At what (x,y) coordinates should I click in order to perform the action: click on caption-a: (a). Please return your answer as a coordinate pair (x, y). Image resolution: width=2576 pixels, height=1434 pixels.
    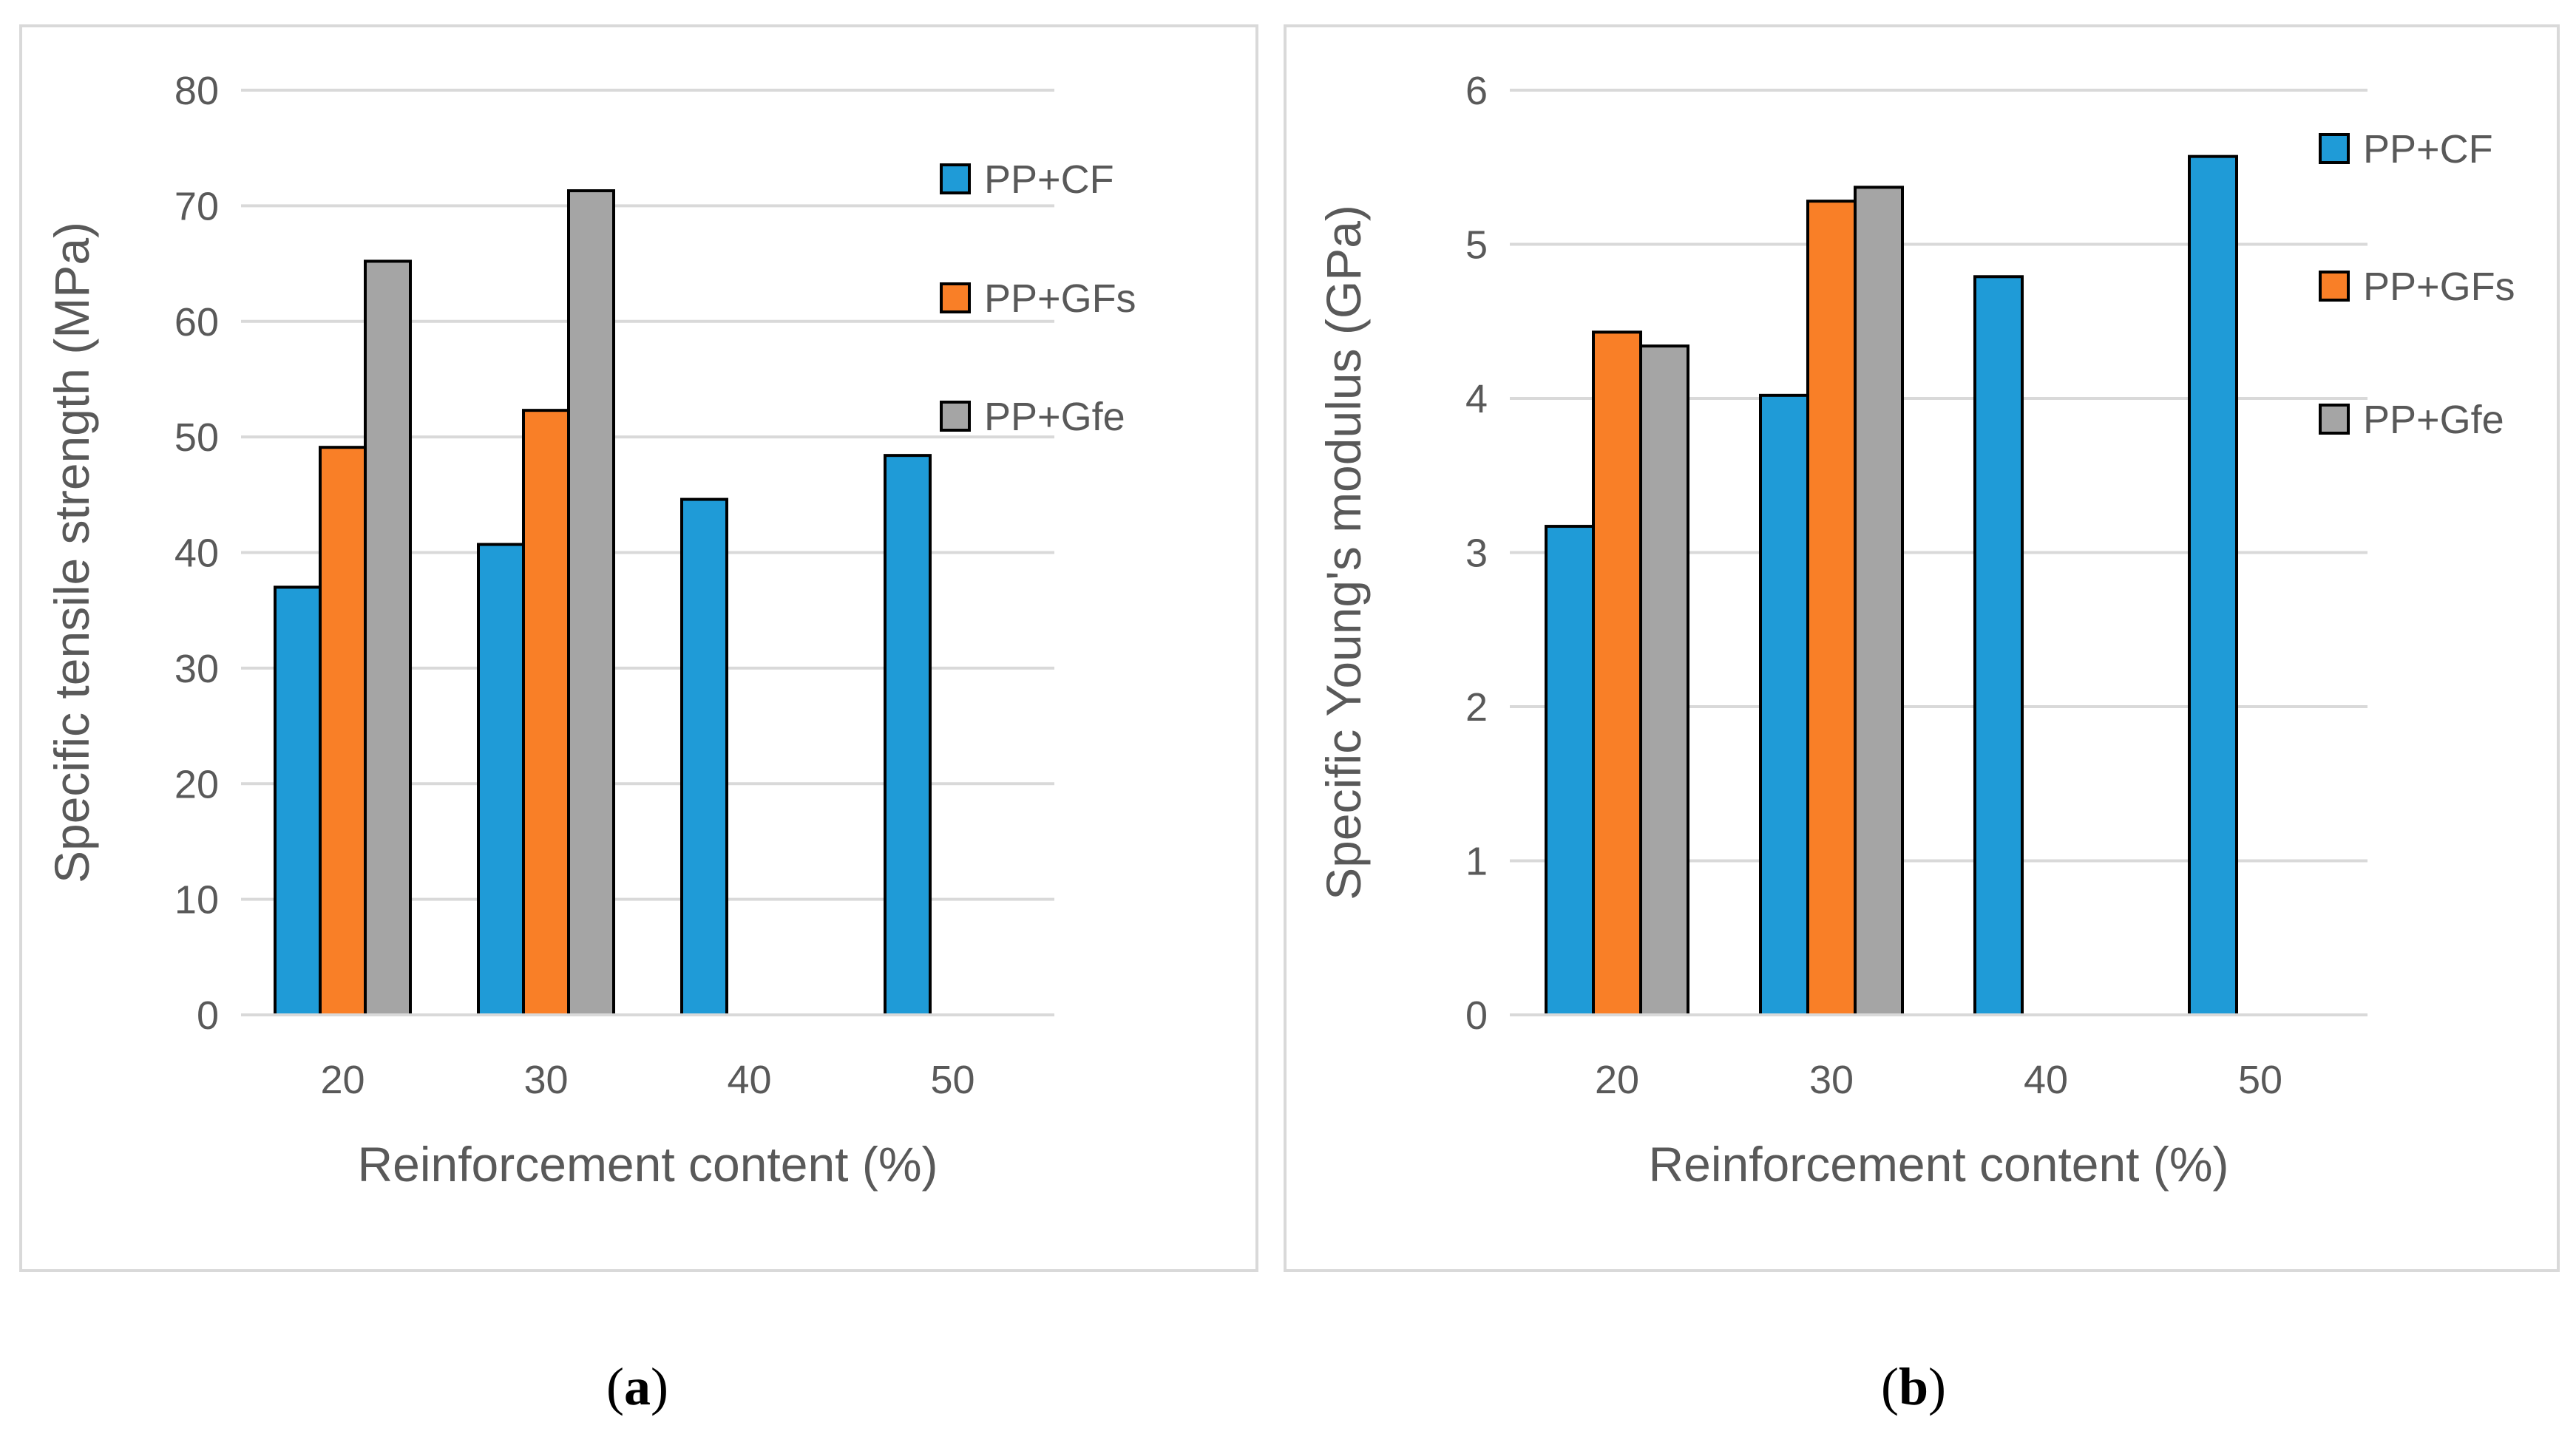
    Looking at the image, I should click on (637, 1387).